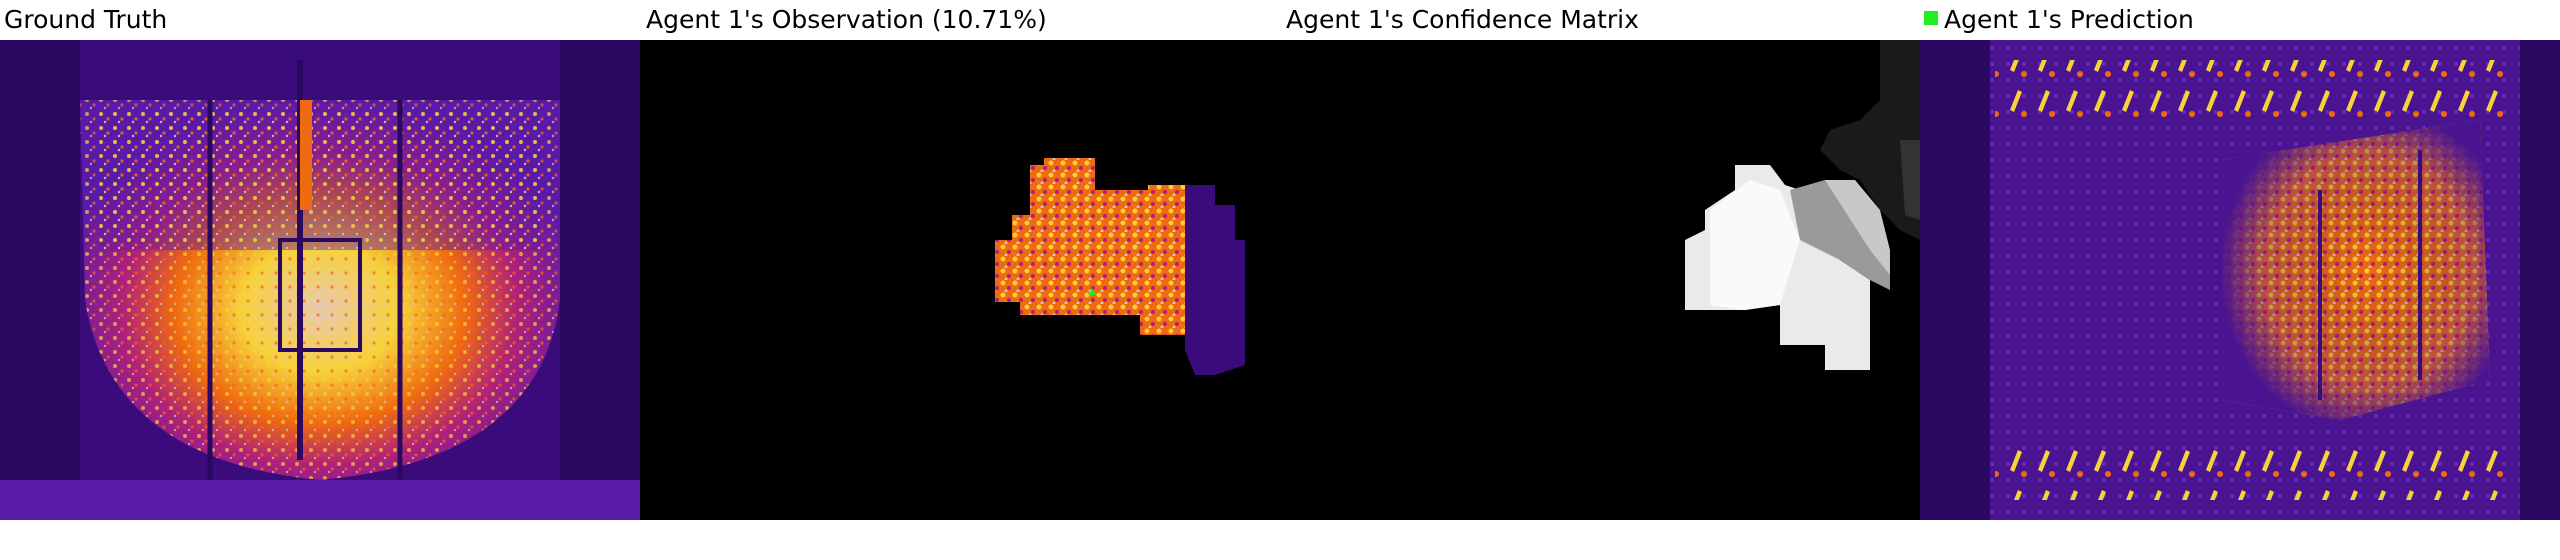  I want to click on observation-label: Agent 1's Observation (10.71%), so click(846, 19).